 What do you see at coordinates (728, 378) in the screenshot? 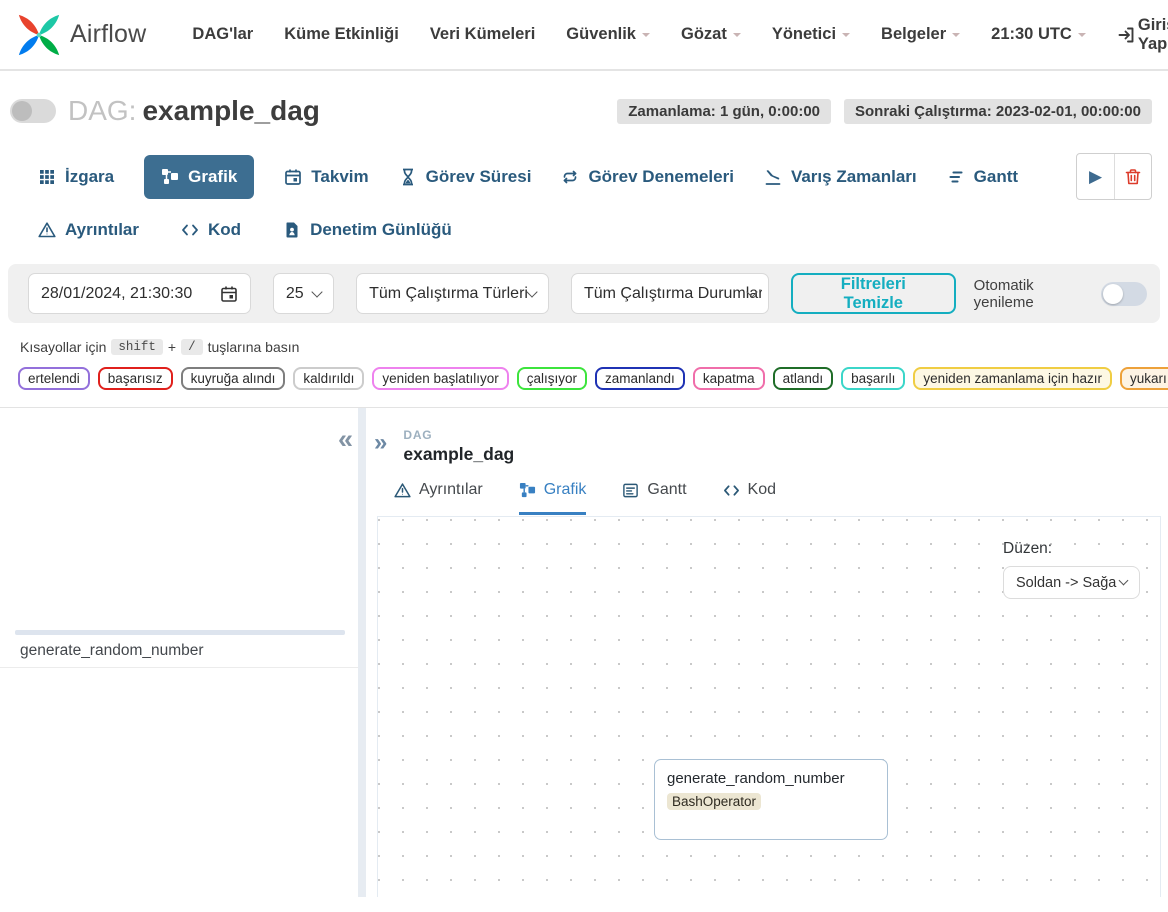
I see `status-badge-shutdown: kapatma` at bounding box center [728, 378].